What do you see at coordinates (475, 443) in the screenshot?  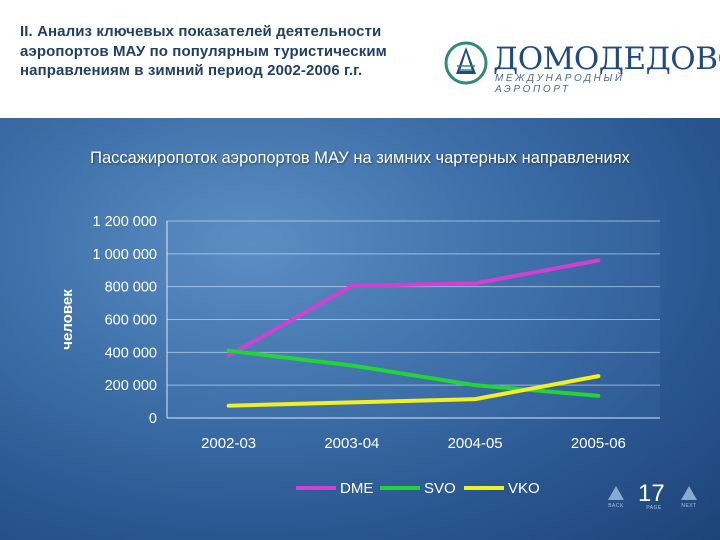 I see `x-tick-label: 2004-05` at bounding box center [475, 443].